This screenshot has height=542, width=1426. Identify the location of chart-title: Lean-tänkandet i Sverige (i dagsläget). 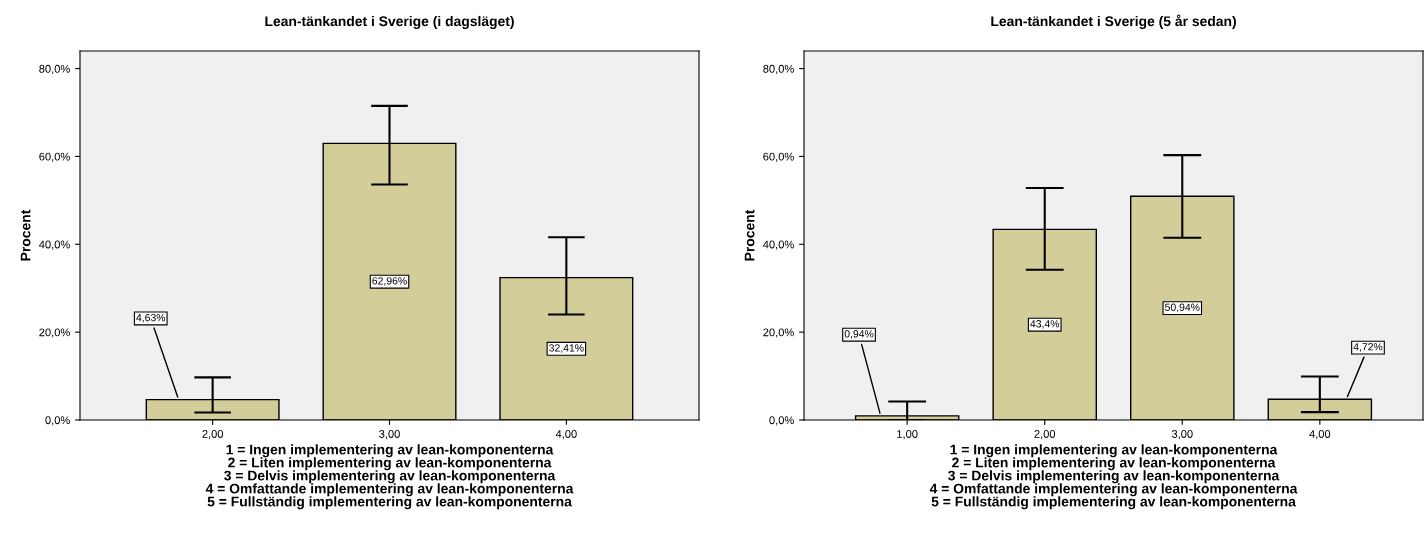
(389, 22).